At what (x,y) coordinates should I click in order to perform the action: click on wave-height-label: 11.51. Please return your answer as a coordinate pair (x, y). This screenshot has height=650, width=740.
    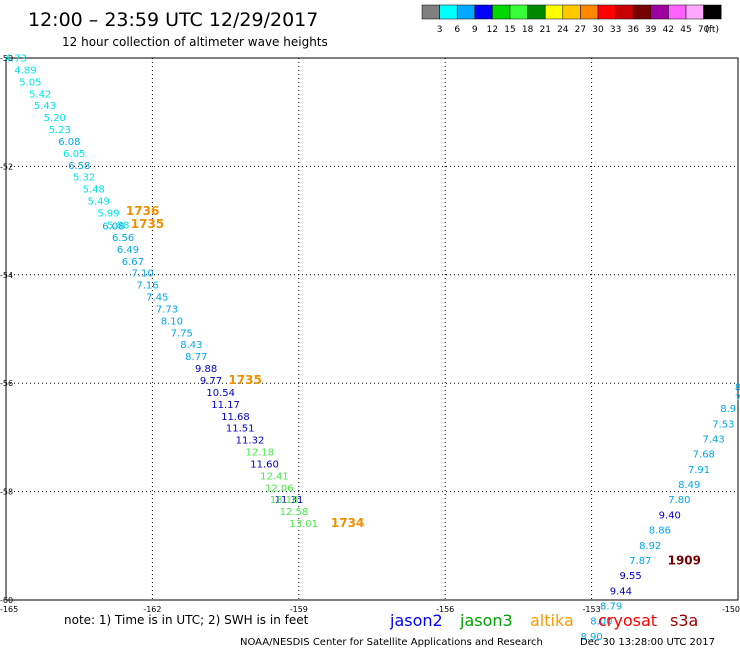
    Looking at the image, I should click on (240, 429).